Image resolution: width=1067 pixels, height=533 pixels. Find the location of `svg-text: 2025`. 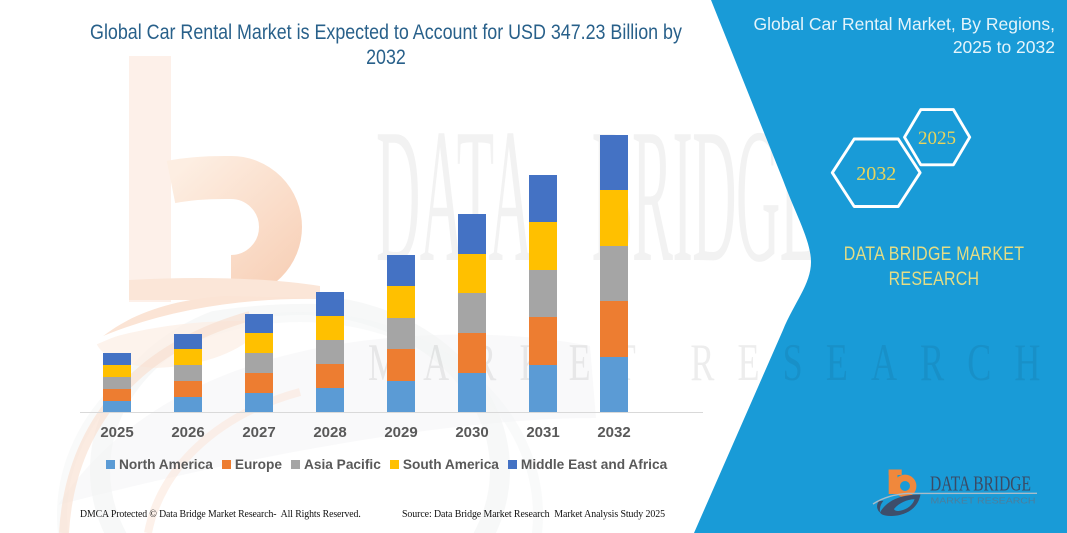

svg-text: 2025 is located at coordinates (937, 138).